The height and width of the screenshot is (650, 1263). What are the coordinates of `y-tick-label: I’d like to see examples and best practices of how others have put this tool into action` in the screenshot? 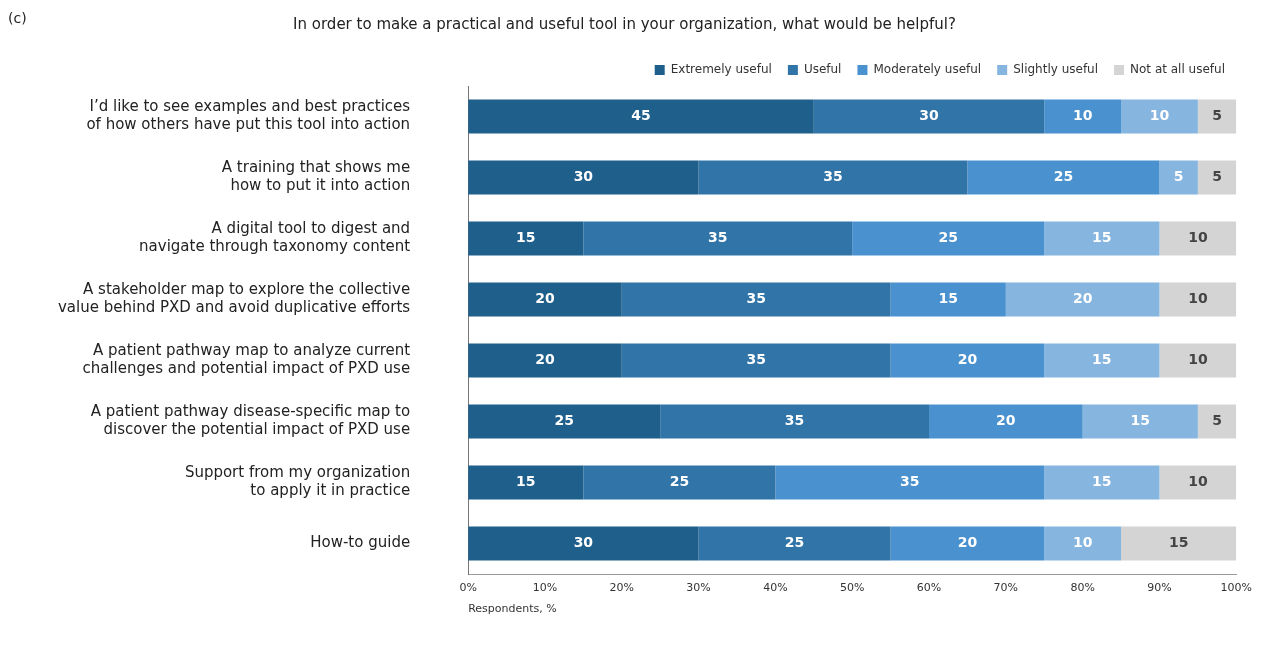 It's located at (248, 115).